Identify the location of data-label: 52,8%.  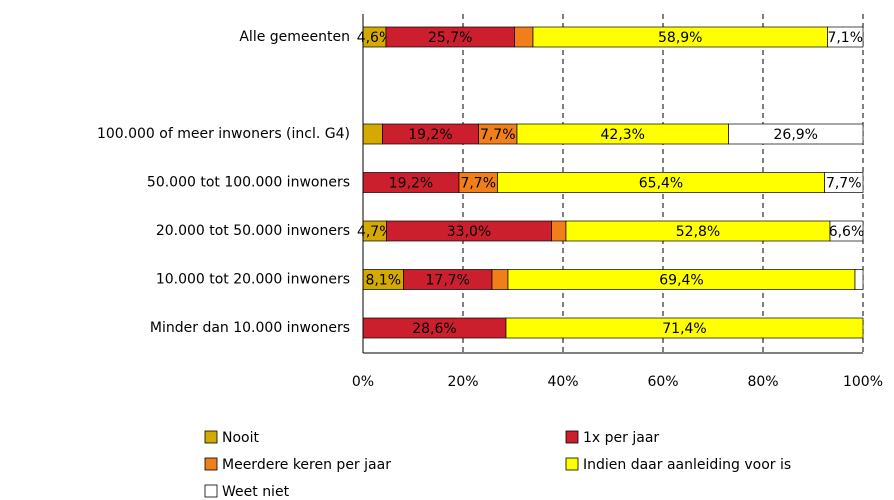
(698, 232).